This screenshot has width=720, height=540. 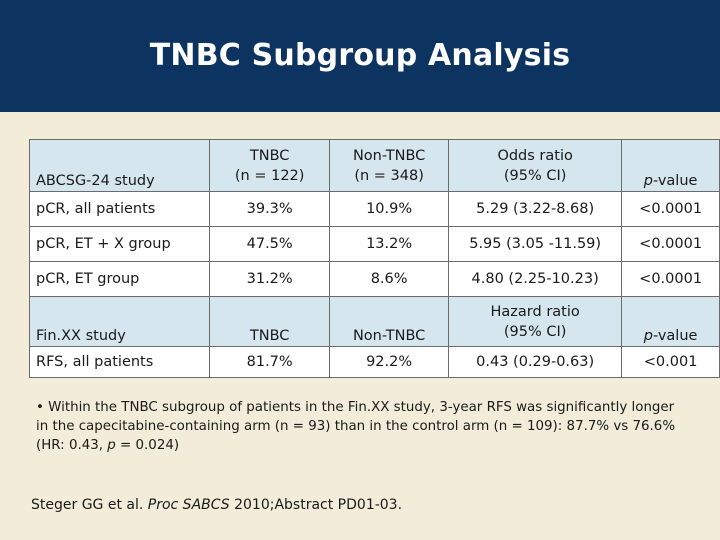 What do you see at coordinates (535, 155) in the screenshot?
I see `header-odds-ratio-label: Odds ratio` at bounding box center [535, 155].